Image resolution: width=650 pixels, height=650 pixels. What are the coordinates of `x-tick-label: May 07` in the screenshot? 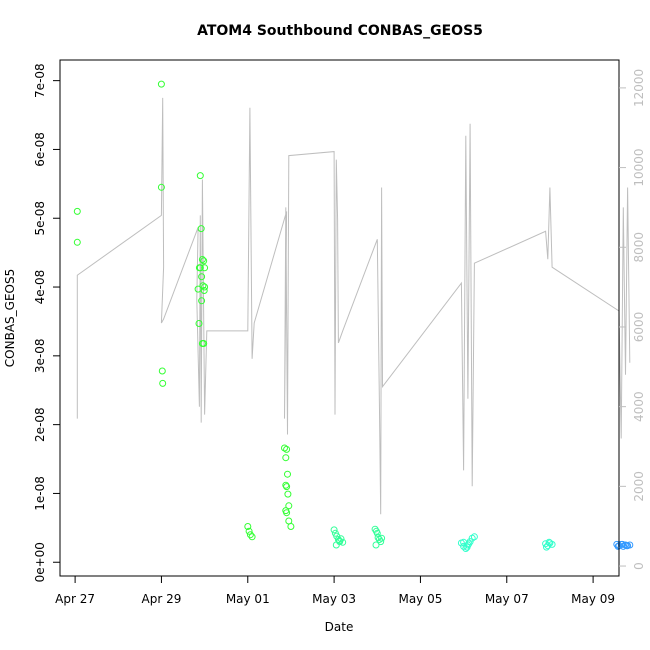 It's located at (507, 599).